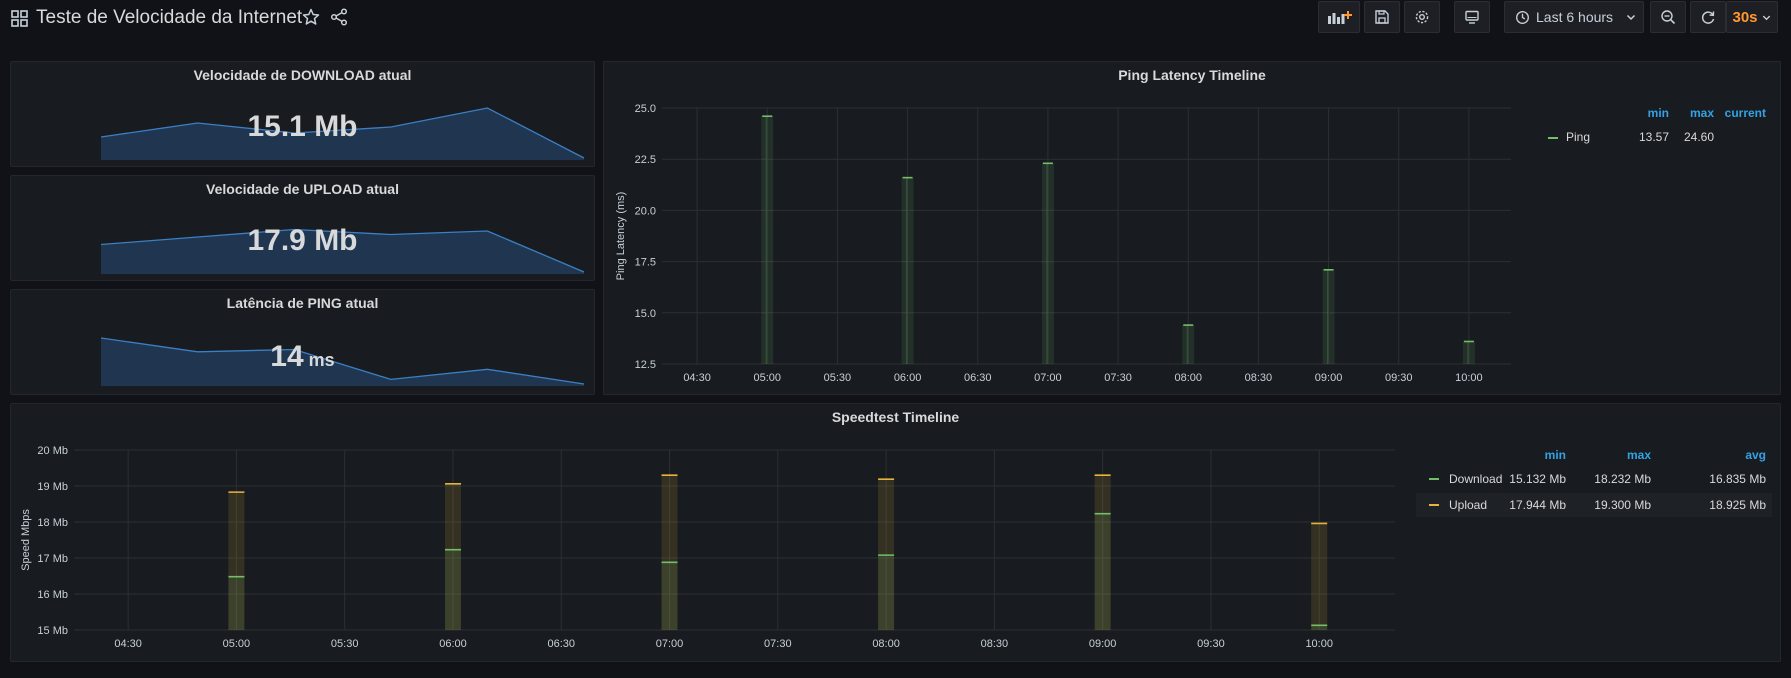  What do you see at coordinates (1382, 17) in the screenshot?
I see `save-dashboard-button` at bounding box center [1382, 17].